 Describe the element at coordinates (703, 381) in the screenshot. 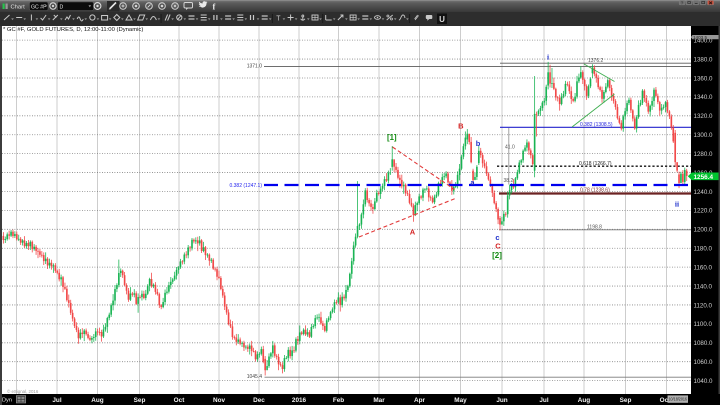

I see `svg-text: 1040.0` at that location.